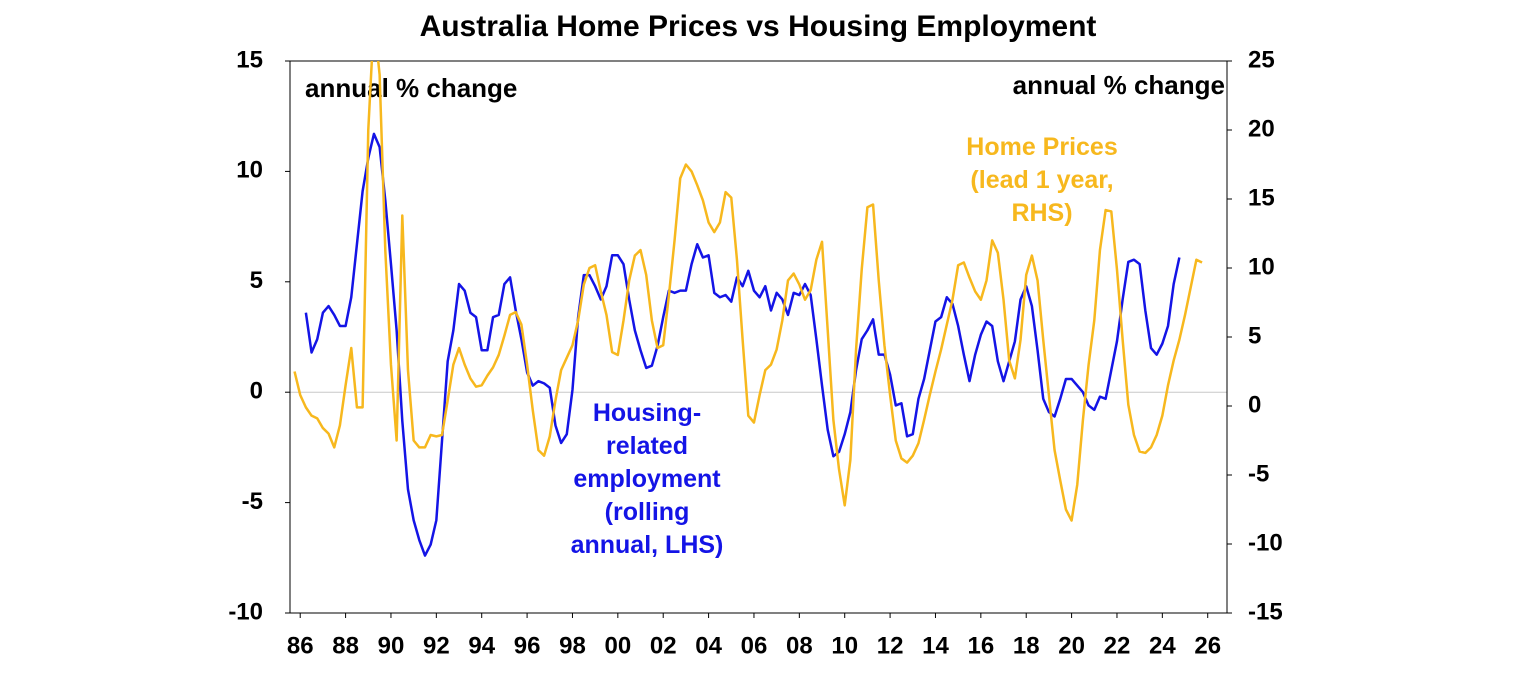 This screenshot has width=1536, height=680. Describe the element at coordinates (1261, 128) in the screenshot. I see `y2-tick-label: 20` at that location.